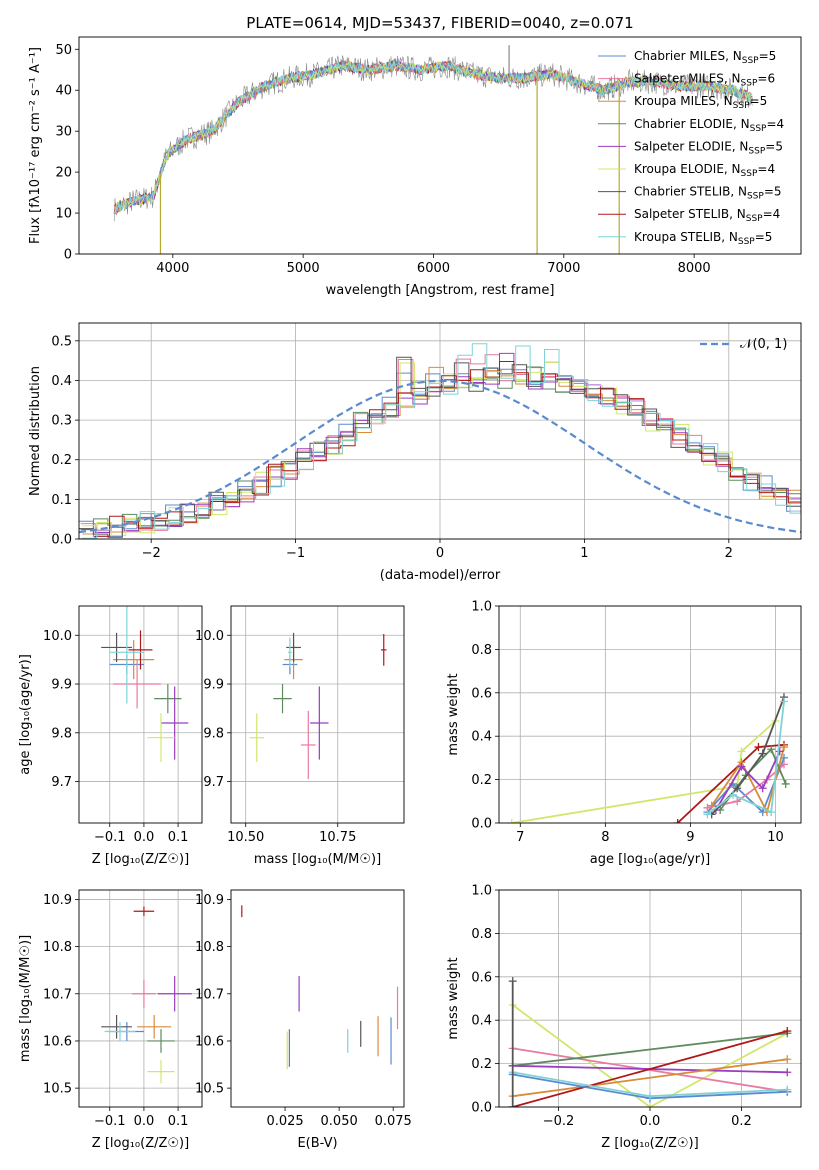  I want to click on y-tick-label: 0.8, so click(481, 650).